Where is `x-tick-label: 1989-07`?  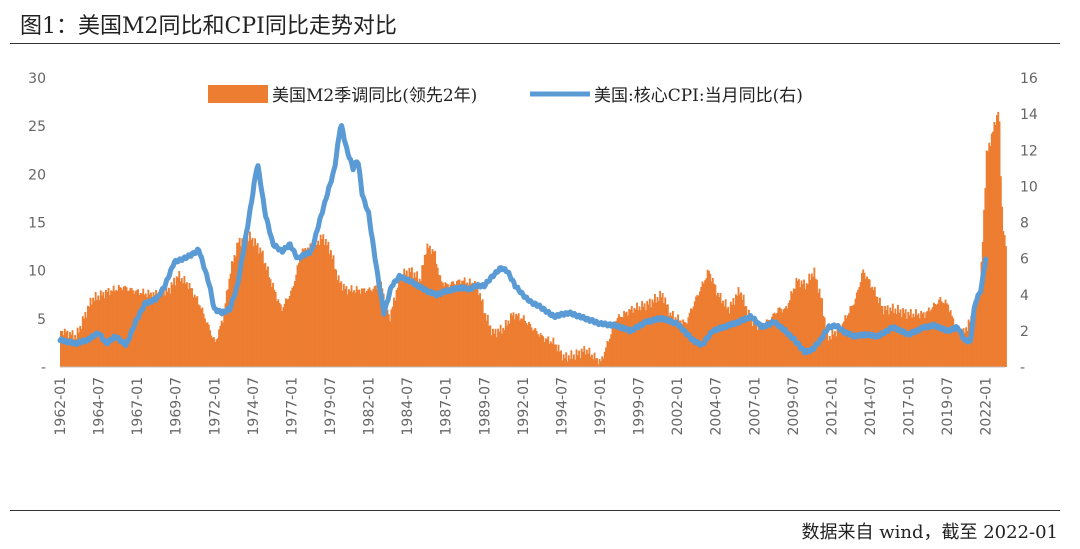
x-tick-label: 1989-07 is located at coordinates (485, 406).